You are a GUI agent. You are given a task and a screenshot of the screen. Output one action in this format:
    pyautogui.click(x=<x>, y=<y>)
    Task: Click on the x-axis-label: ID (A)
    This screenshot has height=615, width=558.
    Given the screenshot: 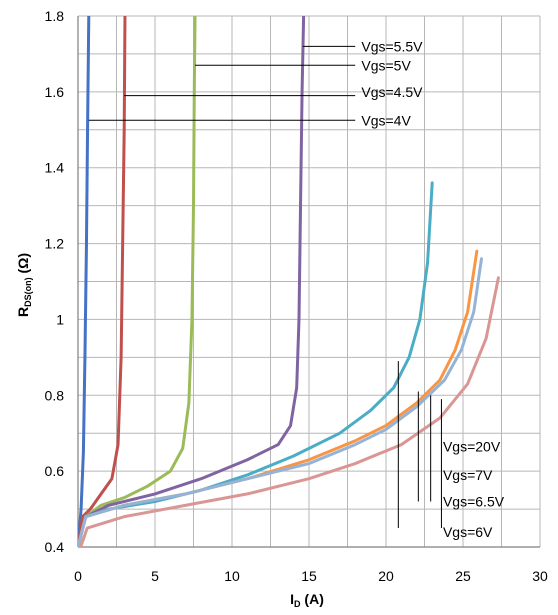 What is the action you would take?
    pyautogui.click(x=307, y=600)
    